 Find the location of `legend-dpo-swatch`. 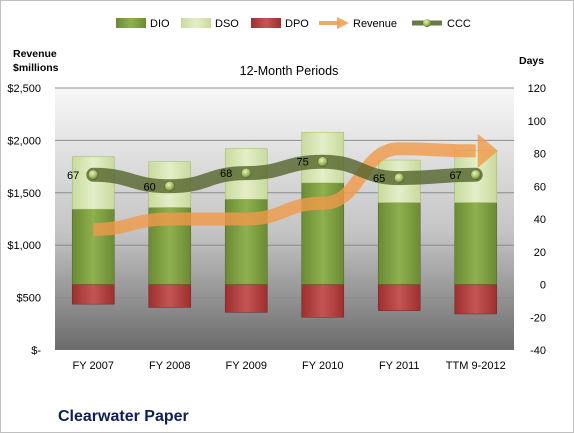

legend-dpo-swatch is located at coordinates (266, 23).